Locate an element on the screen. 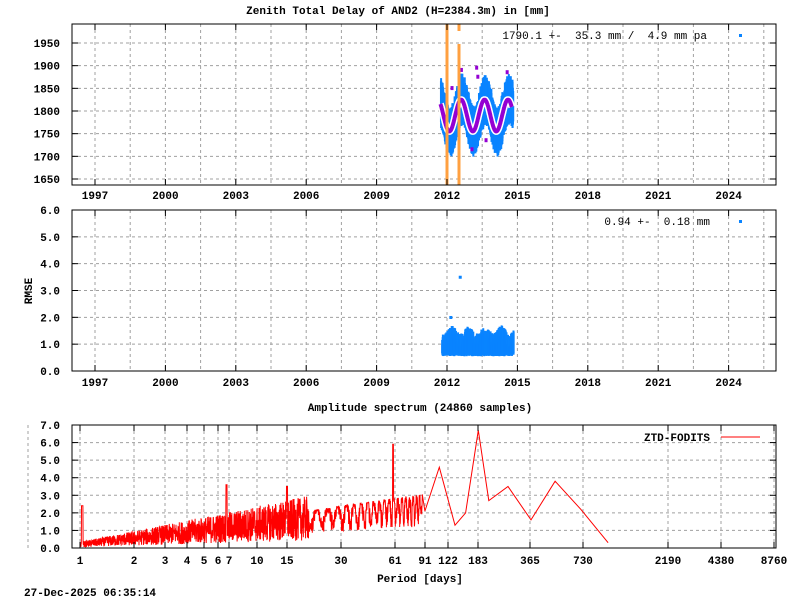 The image size is (800, 600). y-tick-label: 1900 is located at coordinates (47, 68).